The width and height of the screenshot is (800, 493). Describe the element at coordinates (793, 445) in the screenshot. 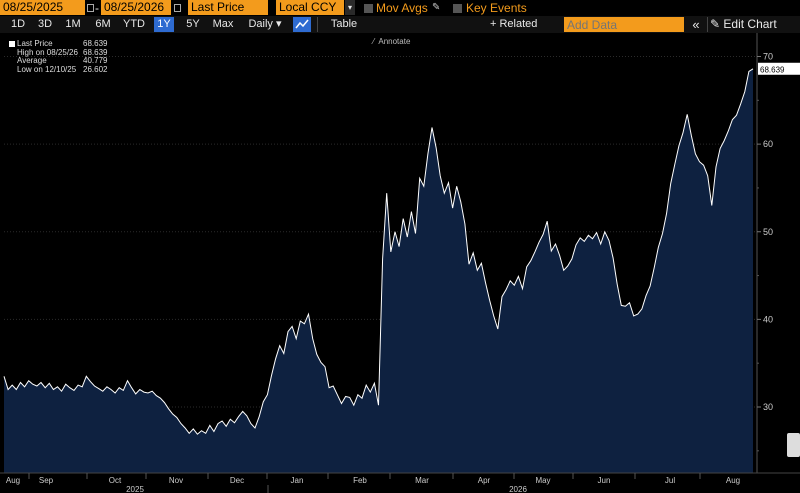

I see `side-panel-icon` at that location.